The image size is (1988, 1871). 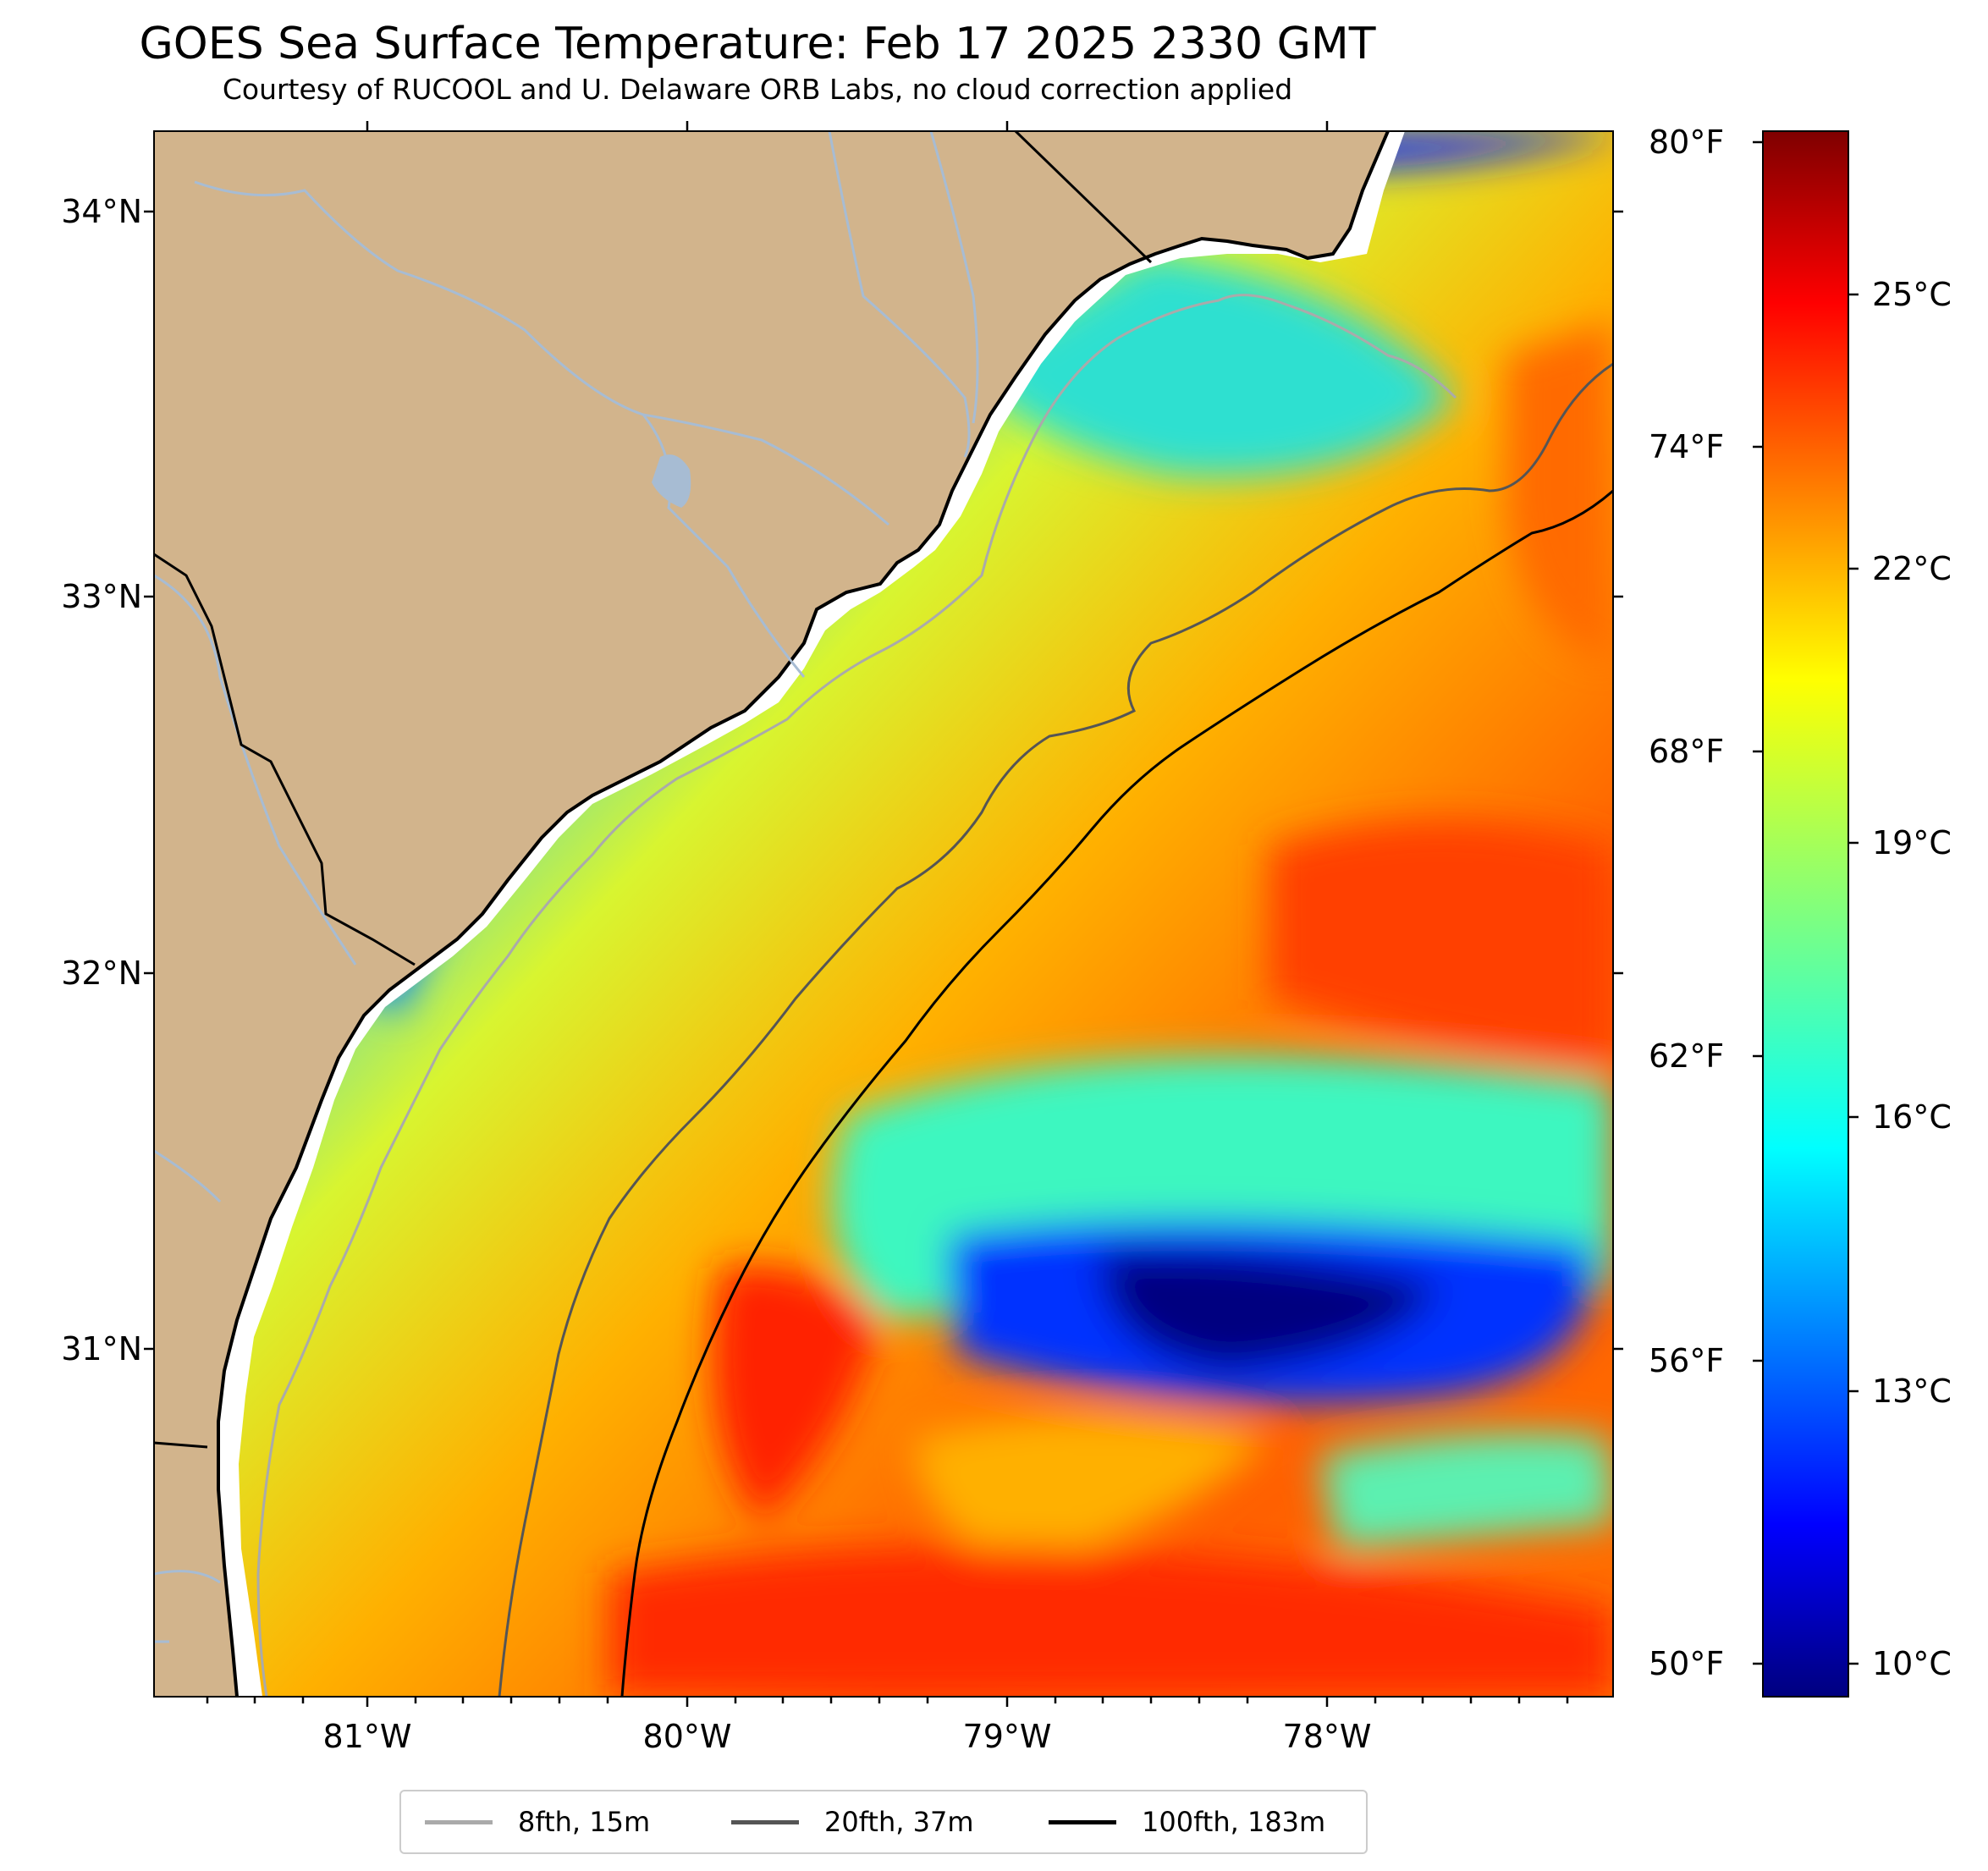 What do you see at coordinates (1912, 843) in the screenshot?
I see `colorbar-c-label: 19°C` at bounding box center [1912, 843].